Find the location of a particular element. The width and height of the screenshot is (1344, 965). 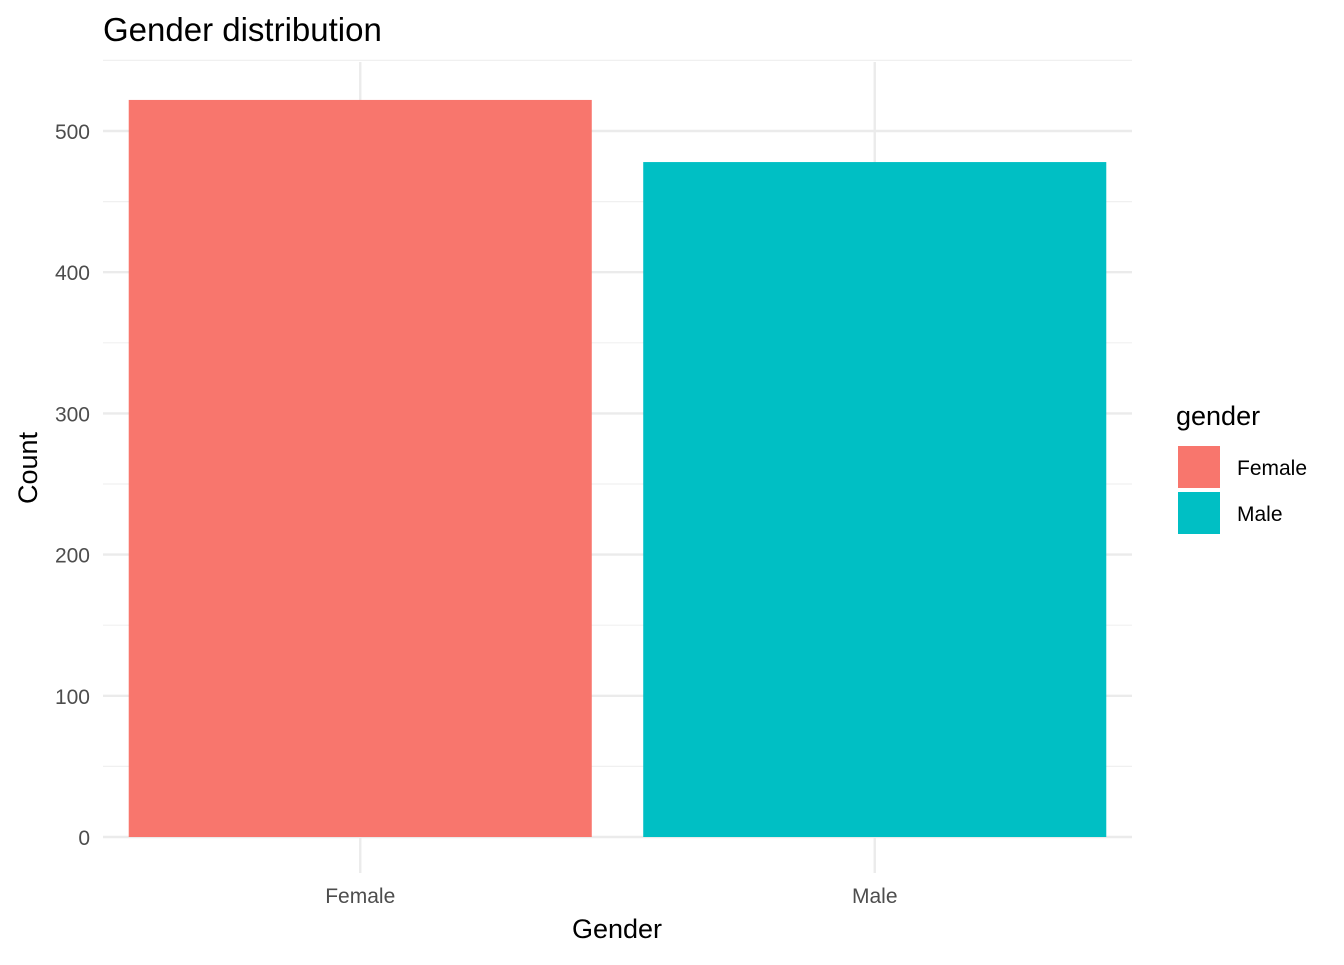

legend-swatch-male is located at coordinates (1199, 513).